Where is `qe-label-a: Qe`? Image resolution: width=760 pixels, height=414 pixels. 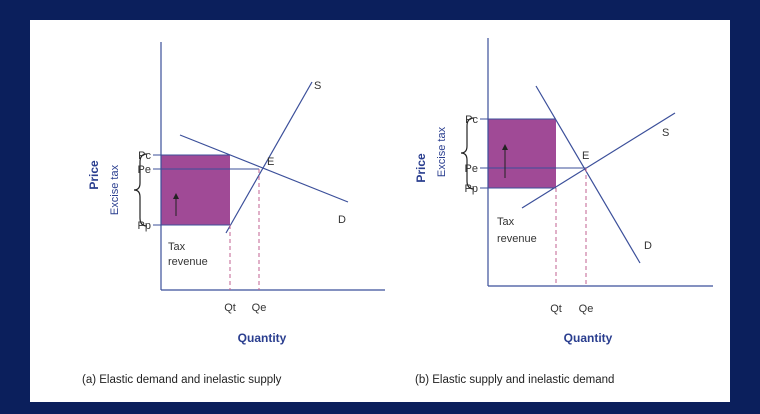 qe-label-a: Qe is located at coordinates (259, 308).